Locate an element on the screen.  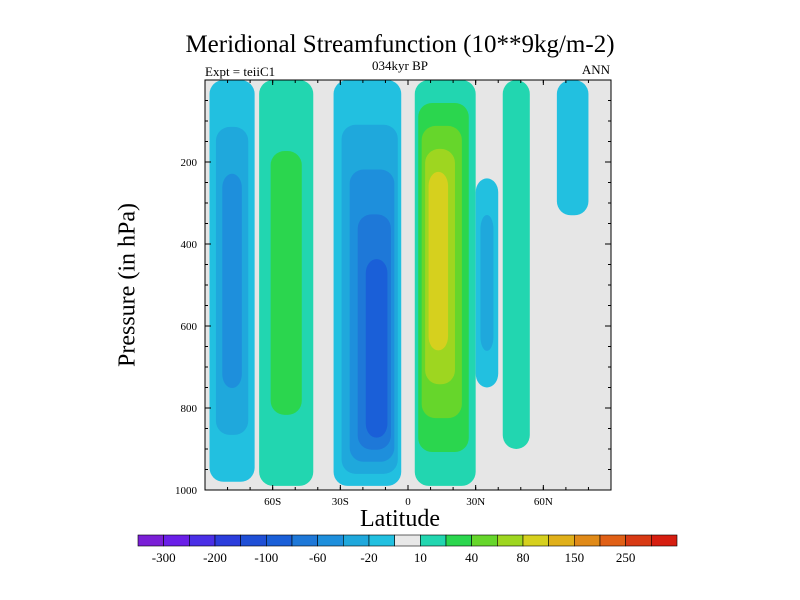
colorbar-label: 250 is located at coordinates (626, 557).